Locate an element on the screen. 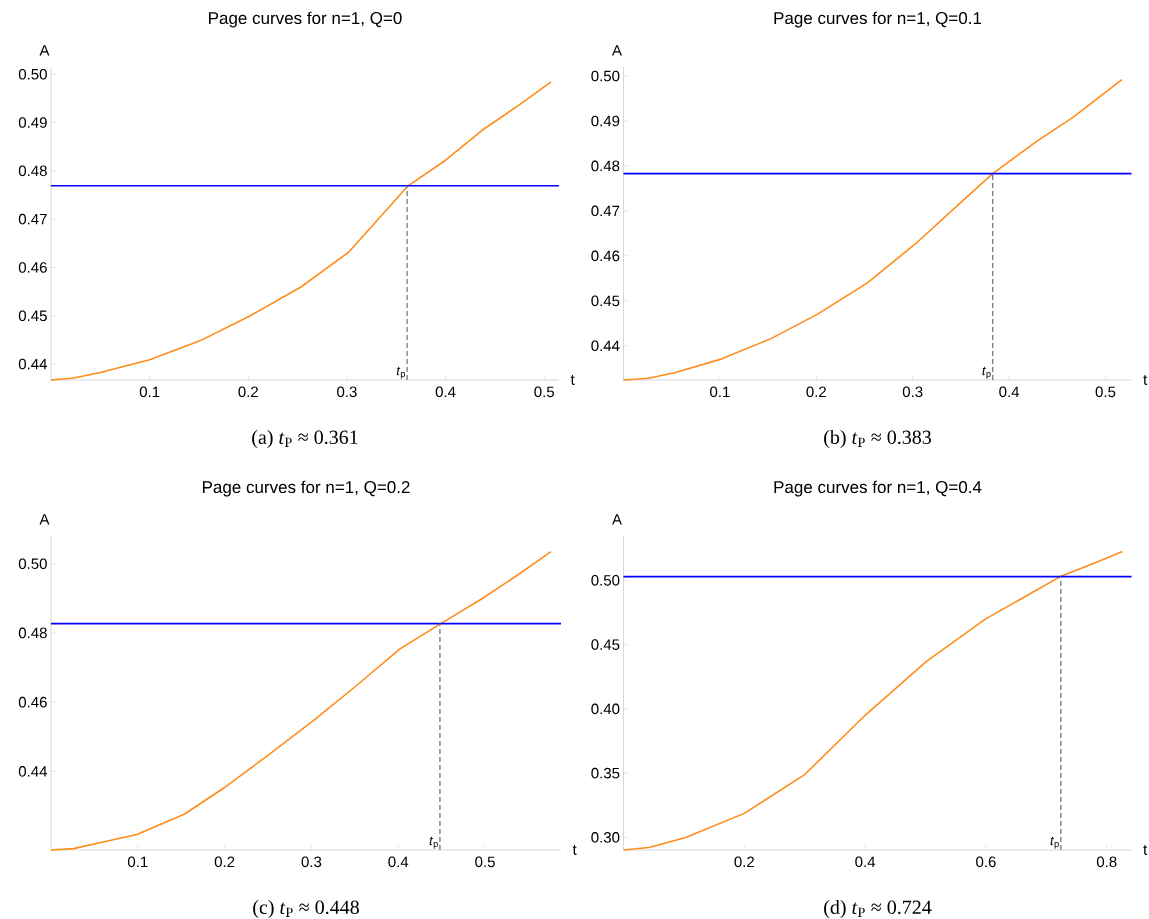 This screenshot has height=919, width=1149. text: (d) t$_{P}$ ≈ 0.724 is located at coordinates (878, 909).